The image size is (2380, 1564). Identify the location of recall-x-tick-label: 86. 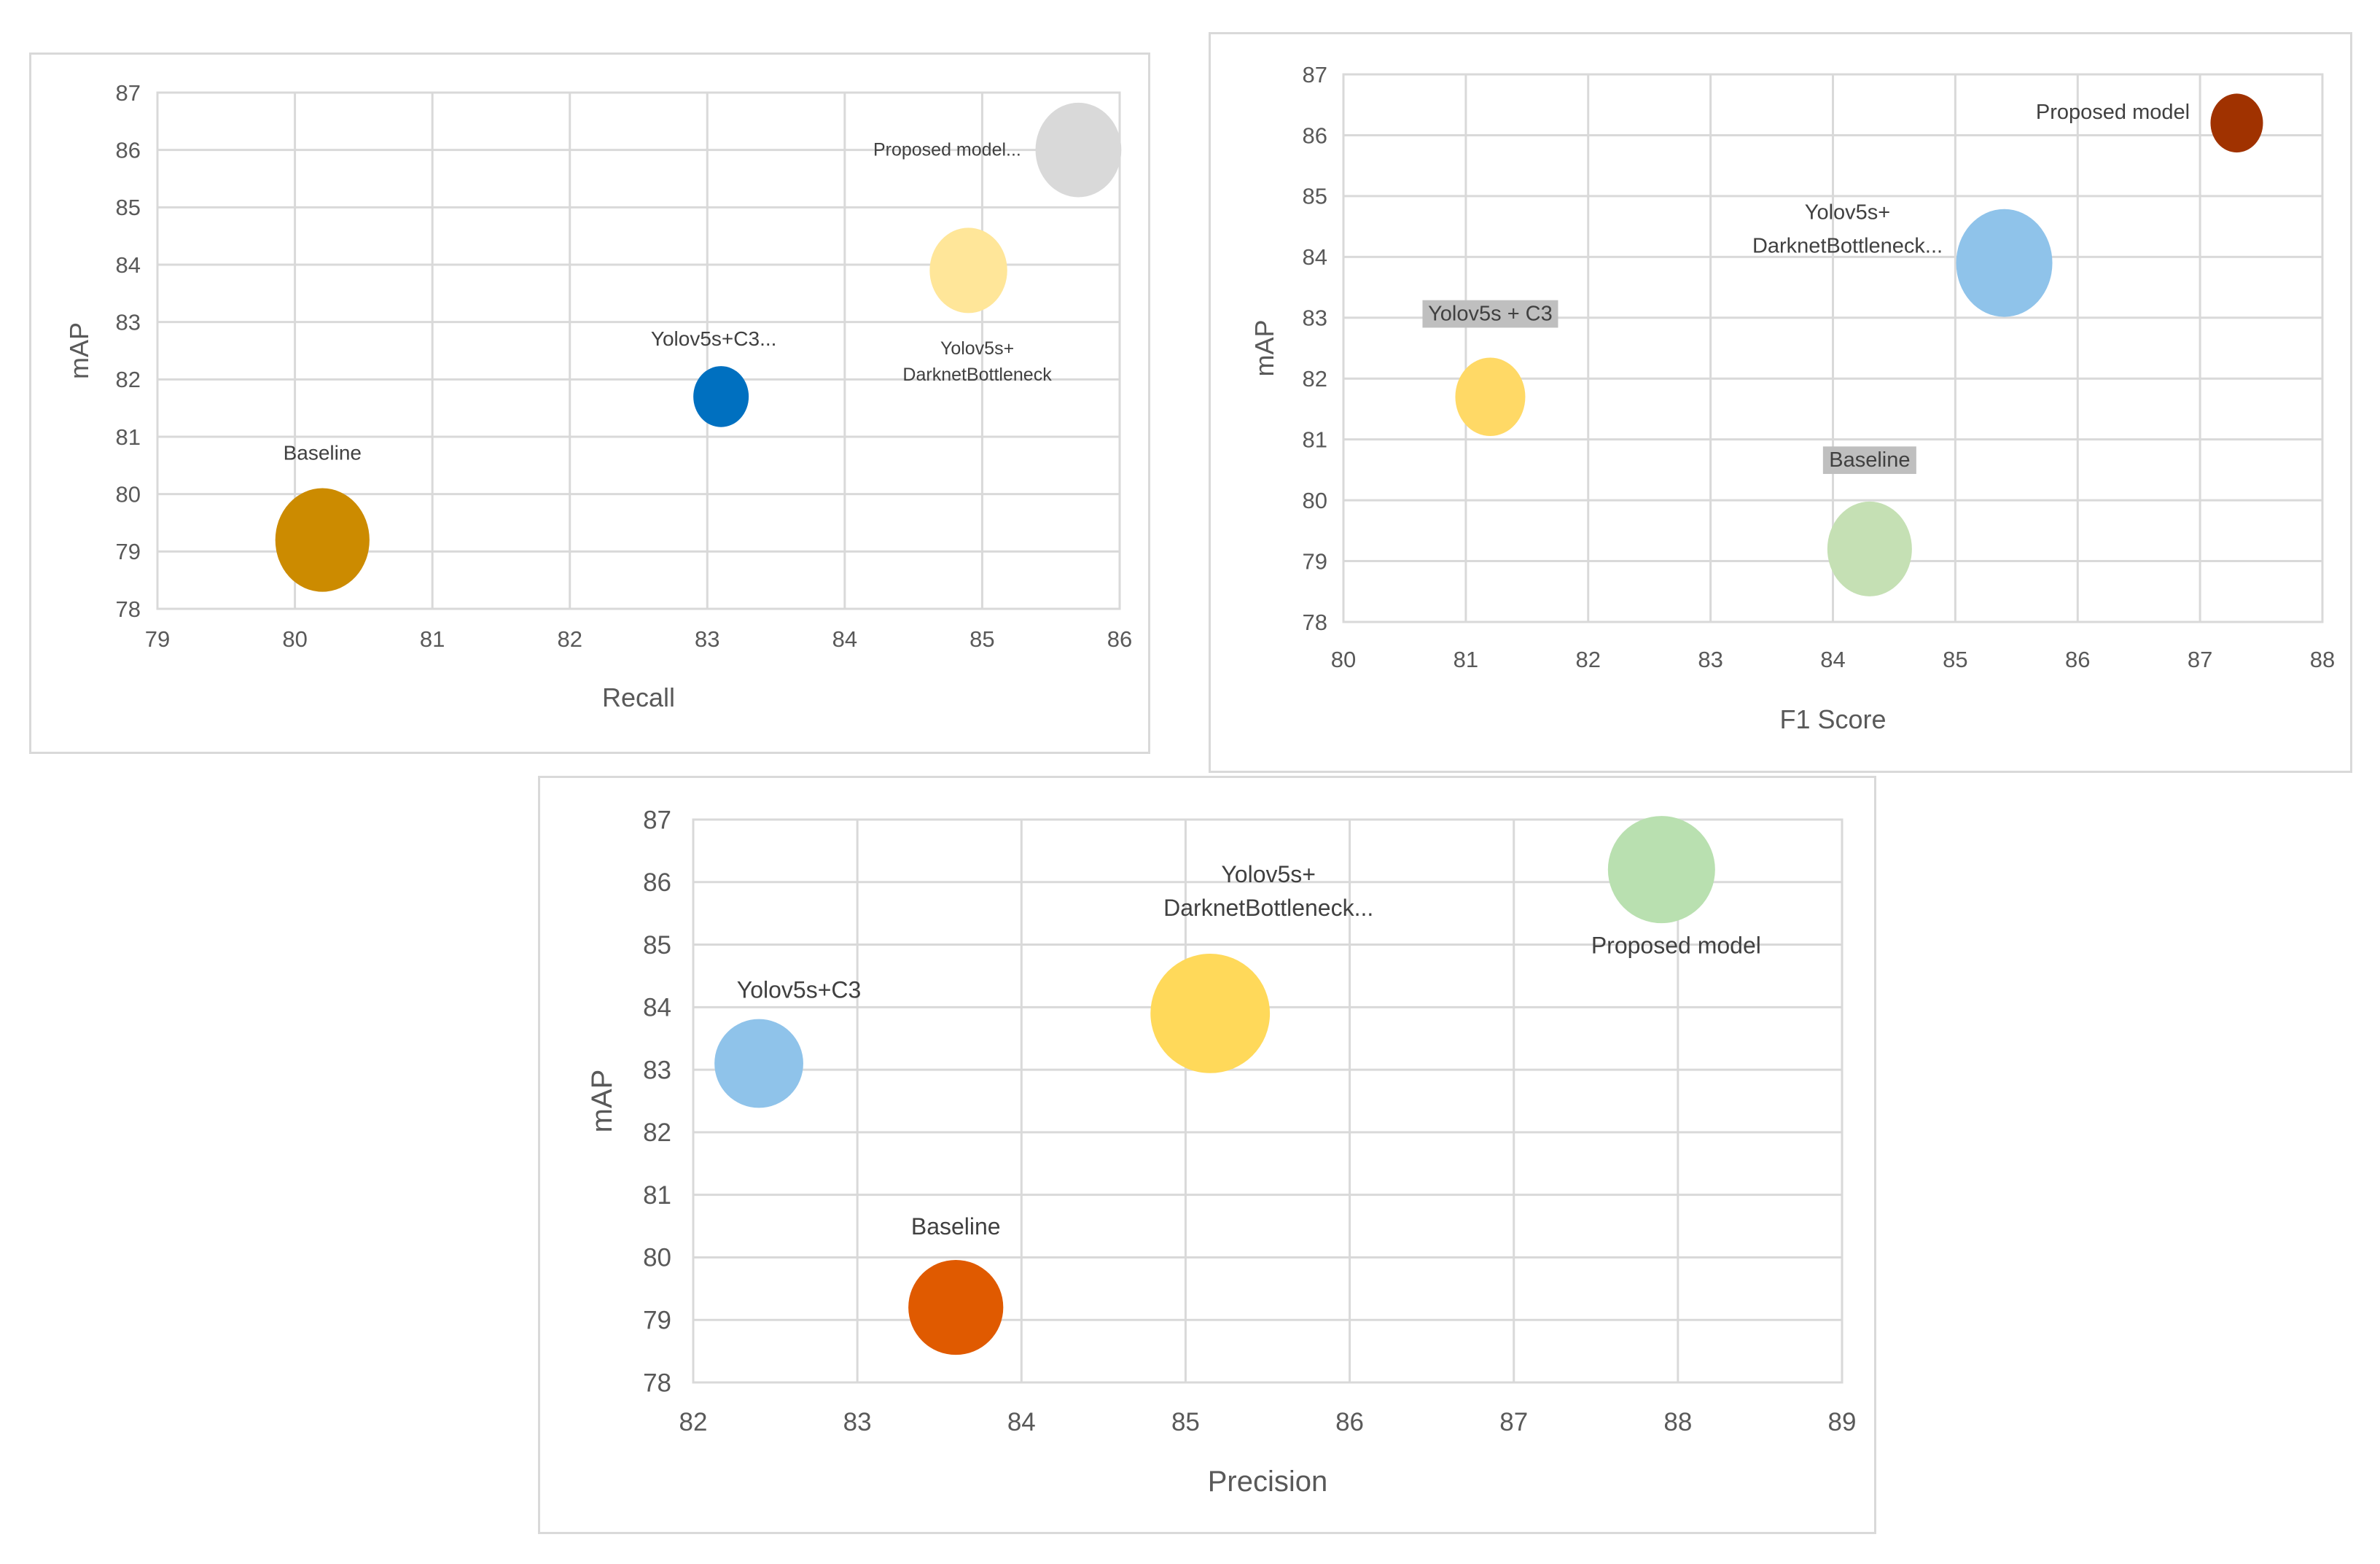
(1119, 639).